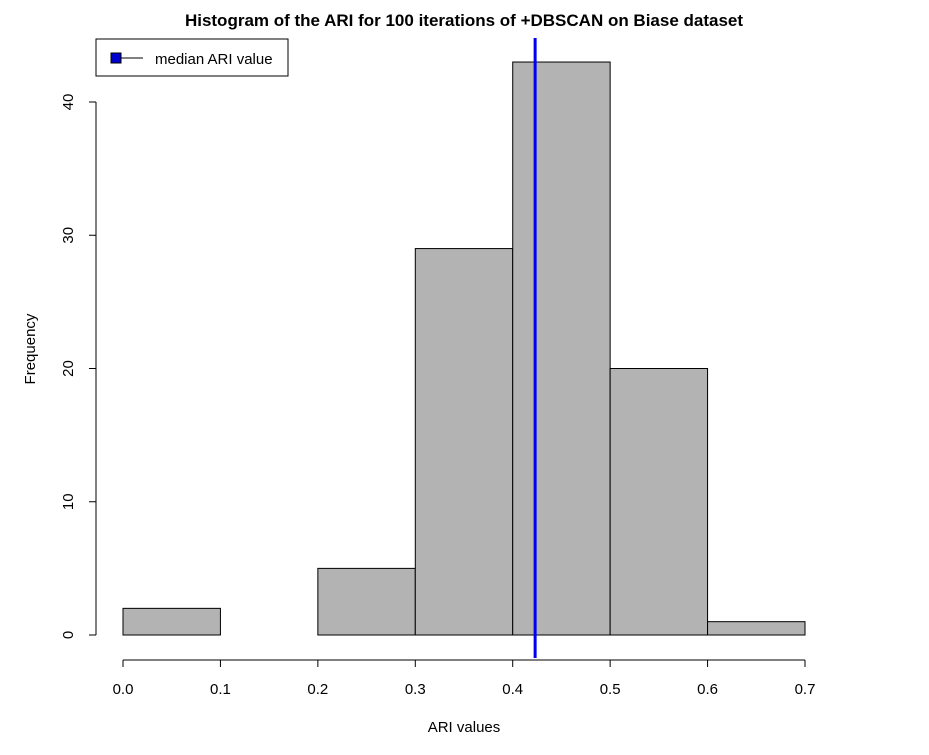  Describe the element at coordinates (464, 678) in the screenshot. I see `x-axis: 0.0 0.1 0.2 0.3 0.4 0.5 0.6 0.7` at that location.